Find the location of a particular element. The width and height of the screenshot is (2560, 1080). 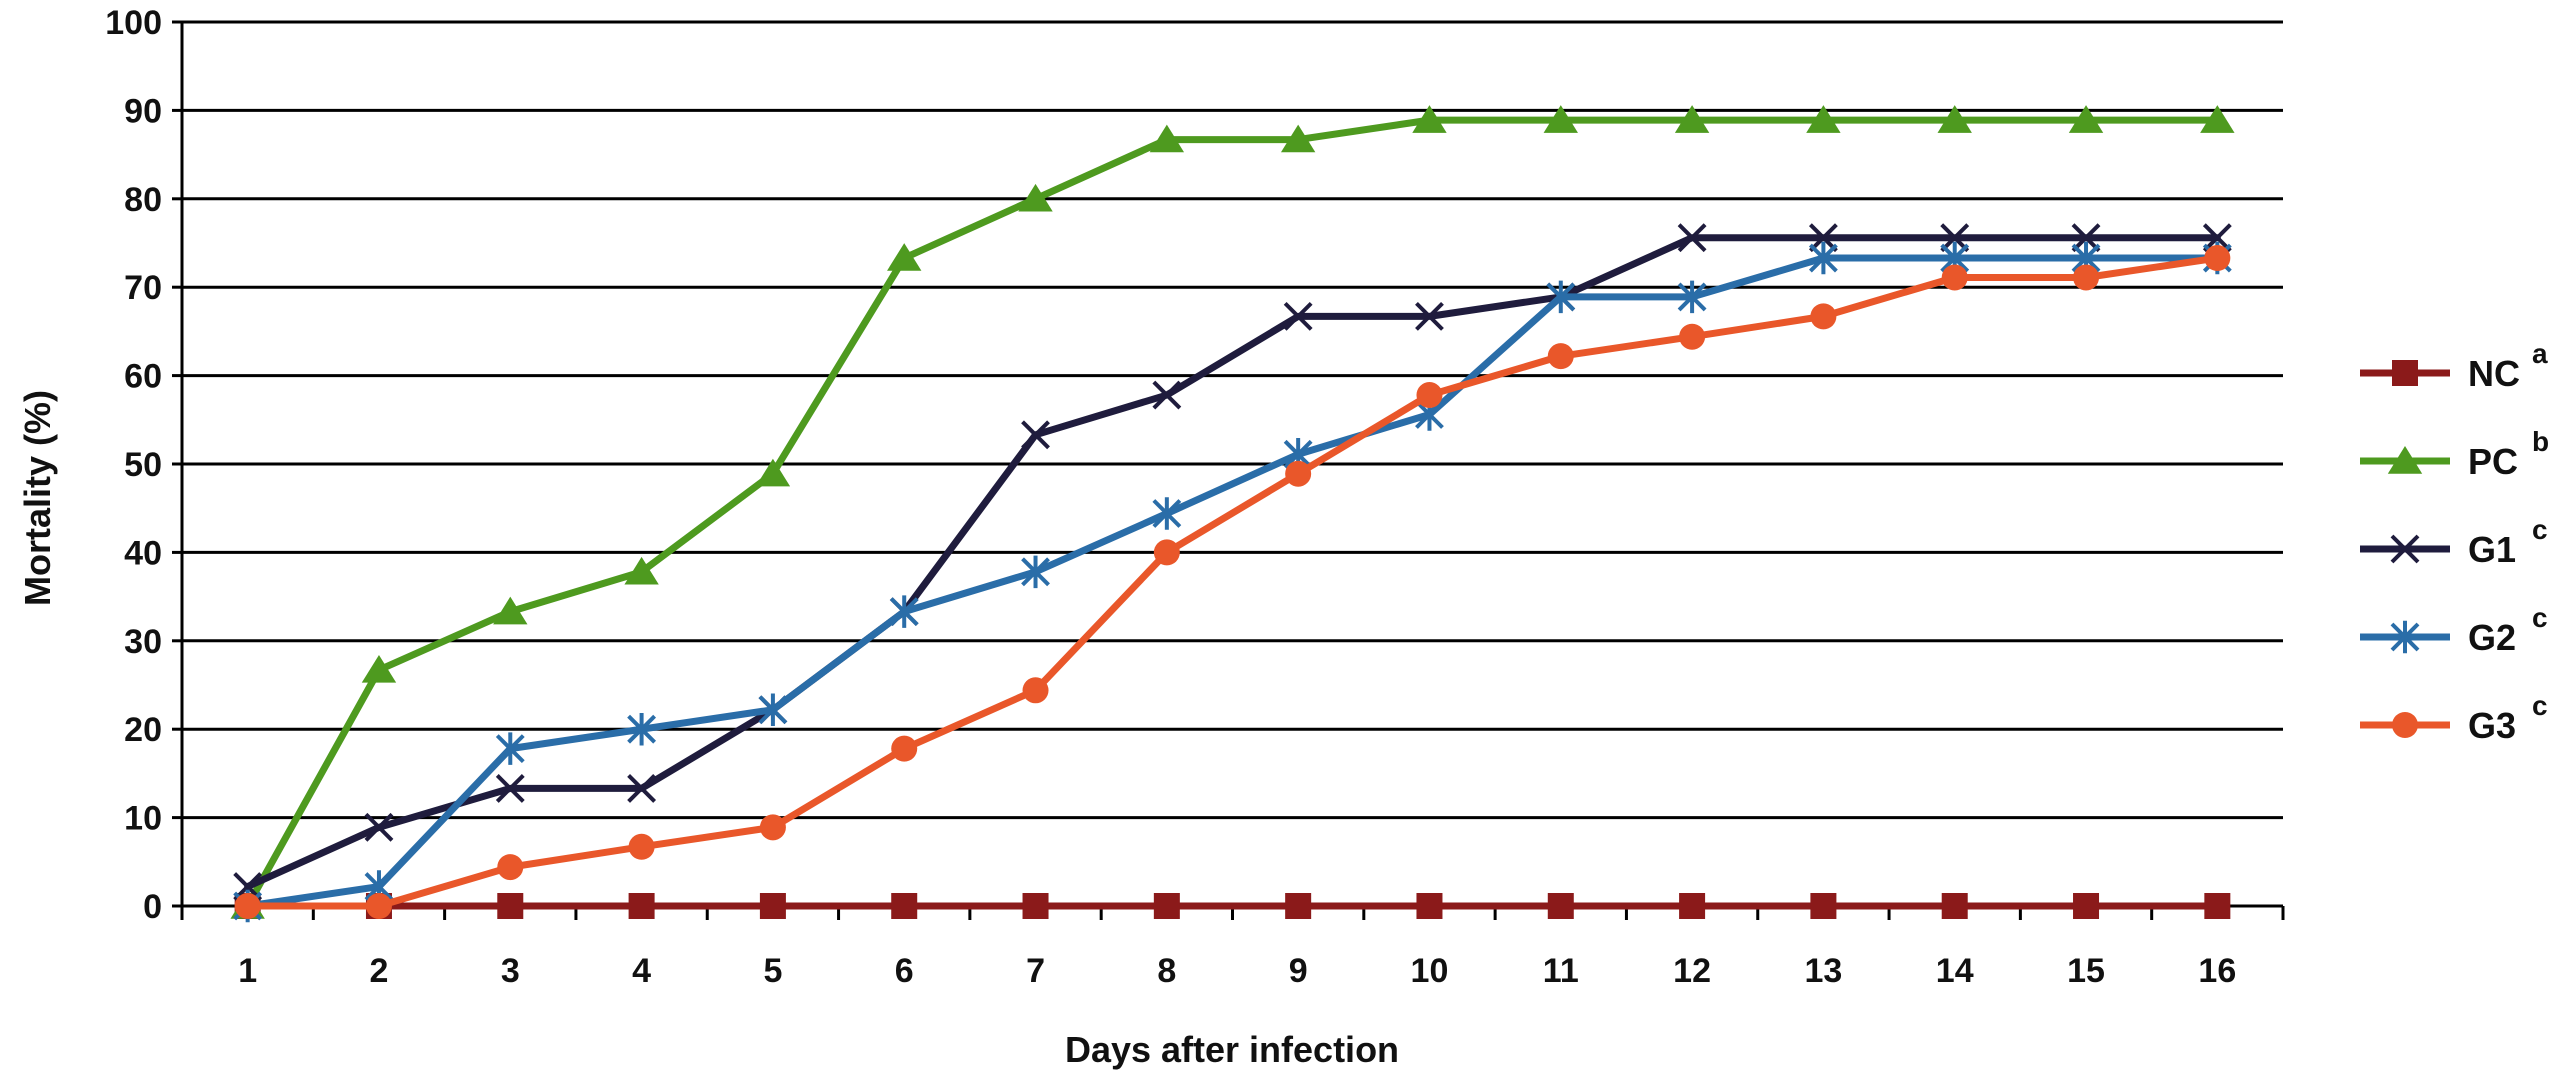

legend-sup-g2: c is located at coordinates (2540, 617).